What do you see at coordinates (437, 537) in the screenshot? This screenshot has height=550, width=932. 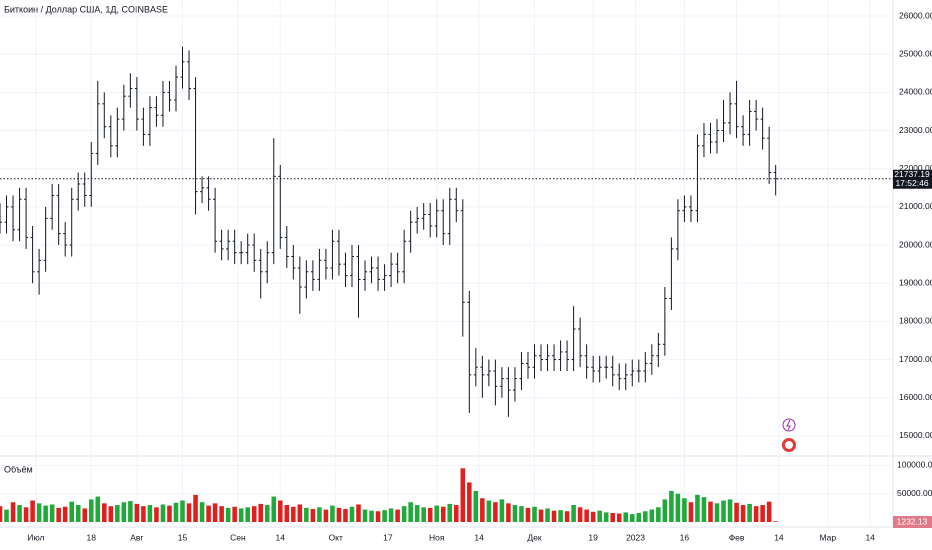 I see `x-tick-label: Ноя` at bounding box center [437, 537].